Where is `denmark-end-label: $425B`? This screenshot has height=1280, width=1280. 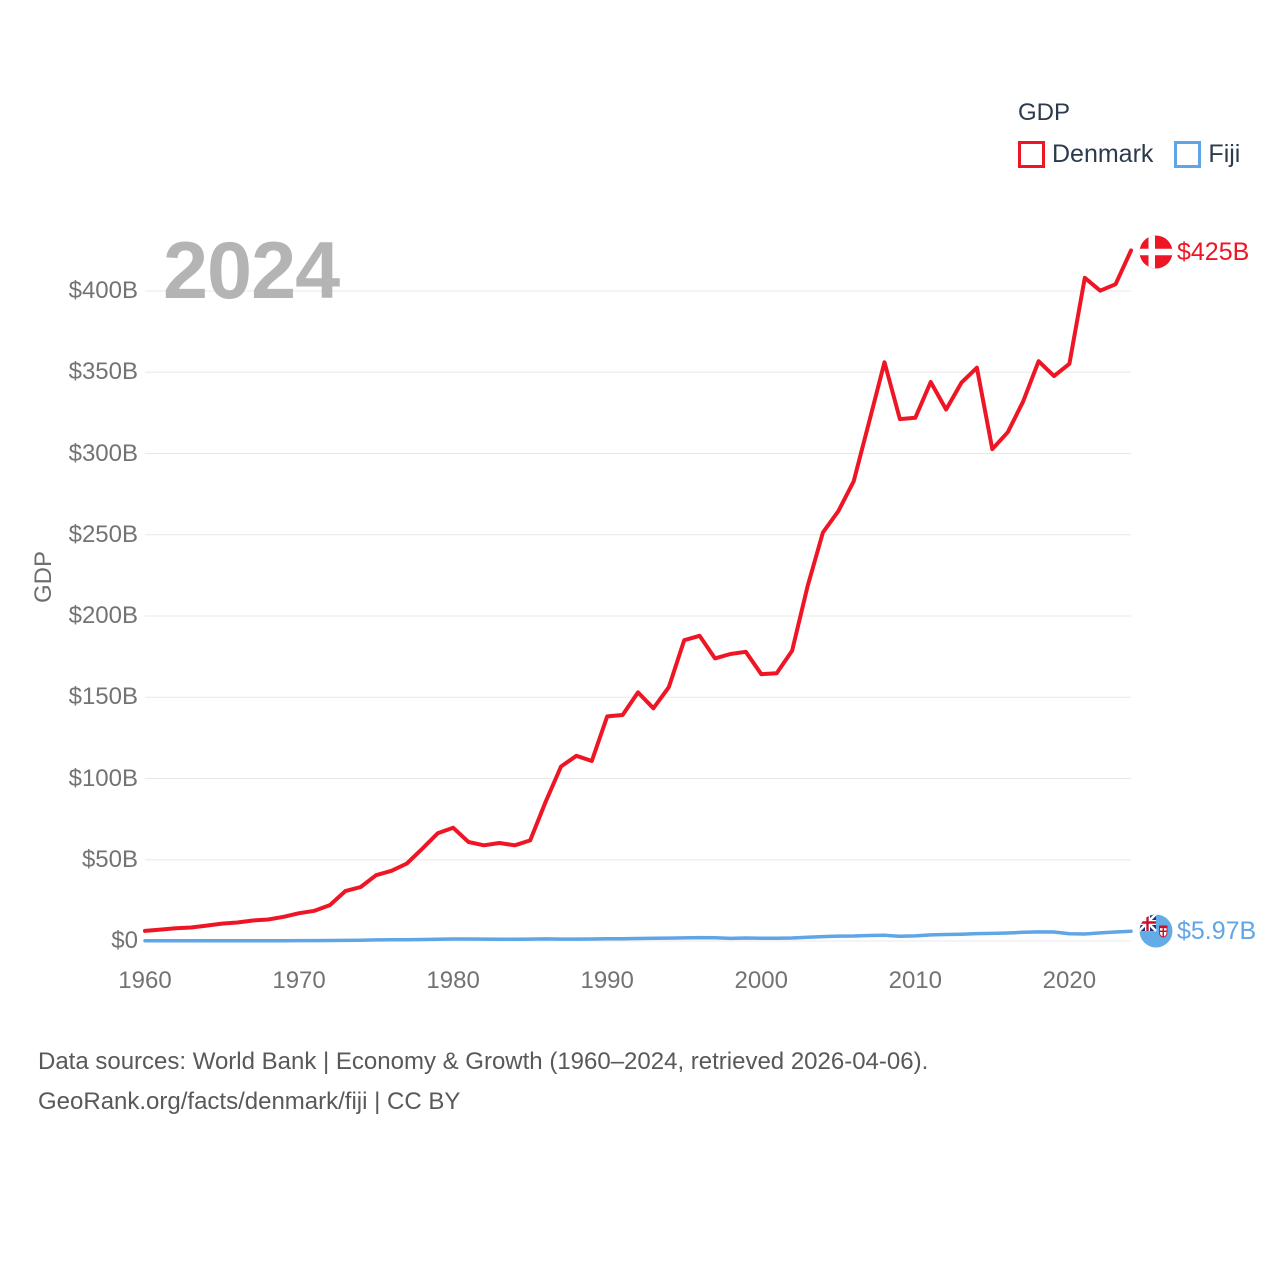
denmark-end-label: $425B is located at coordinates (1213, 252).